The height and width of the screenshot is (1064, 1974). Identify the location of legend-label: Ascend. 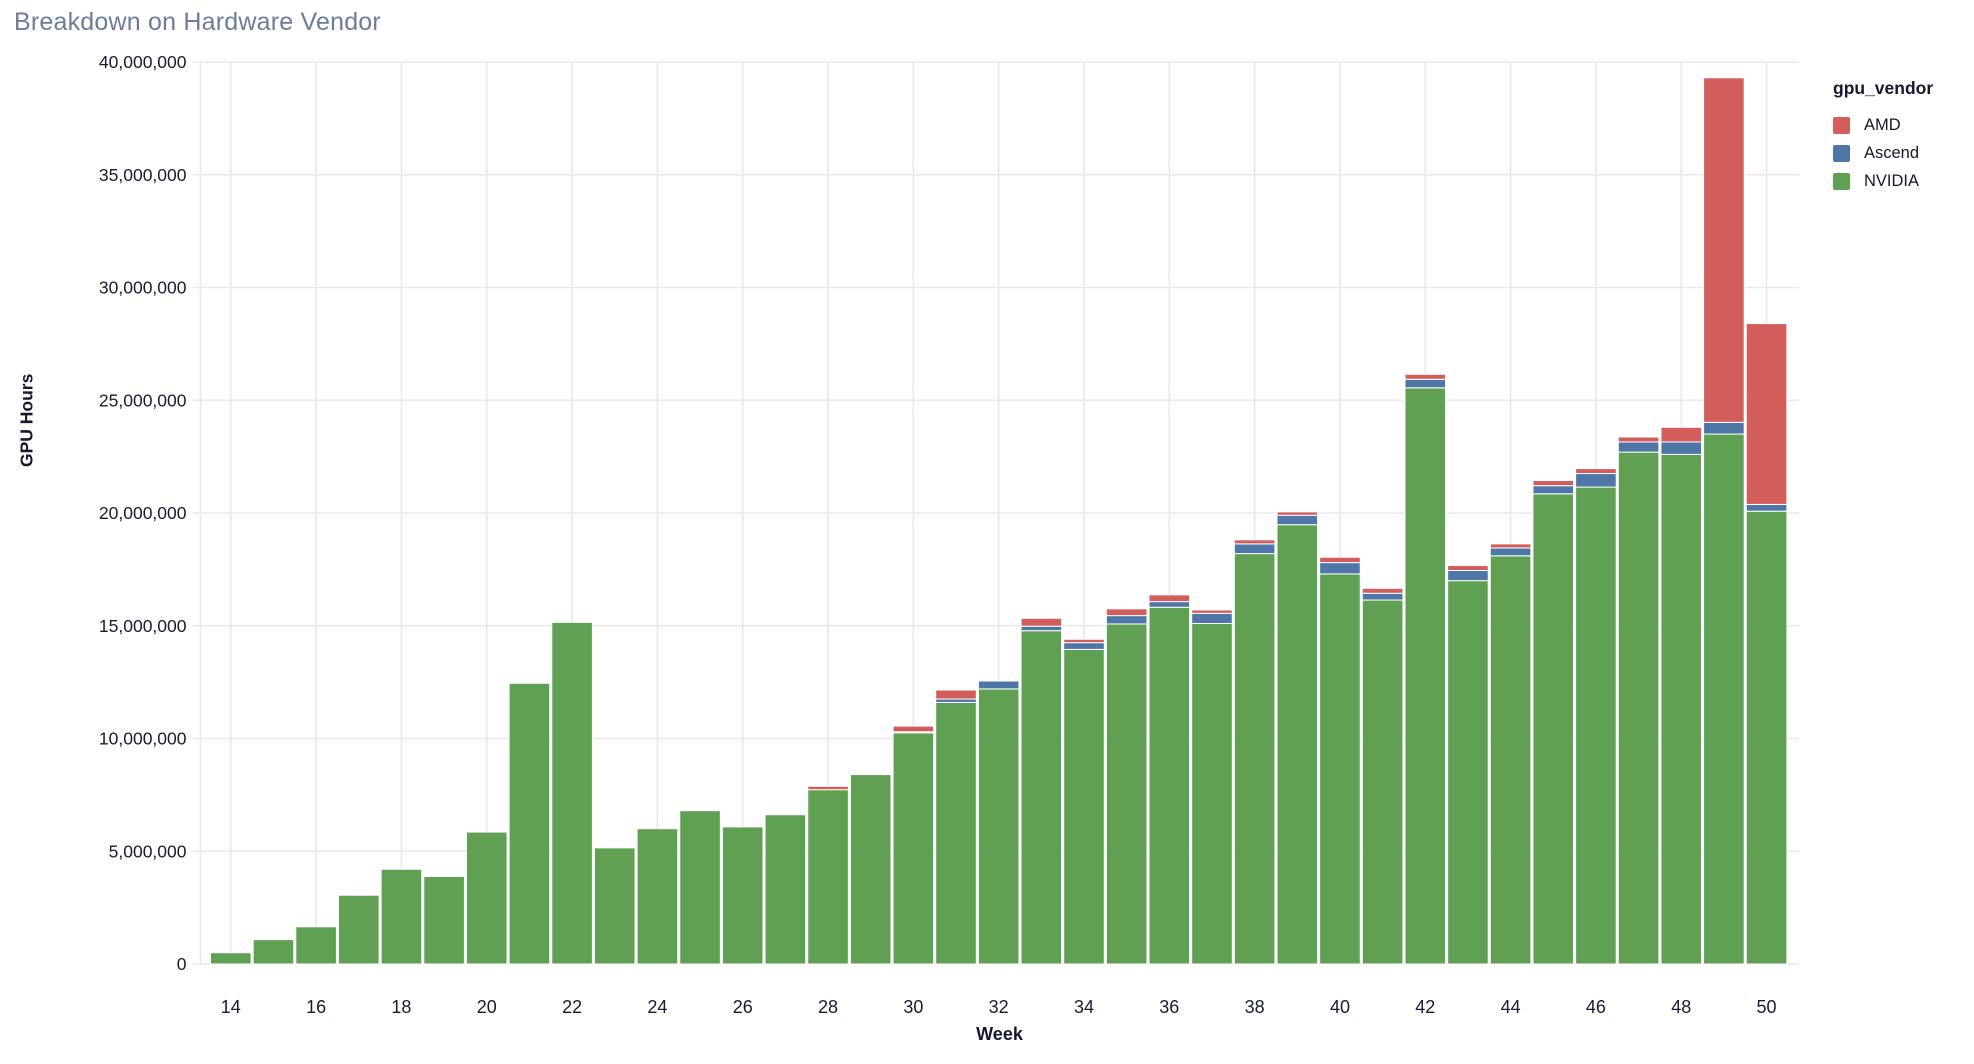
(1892, 153).